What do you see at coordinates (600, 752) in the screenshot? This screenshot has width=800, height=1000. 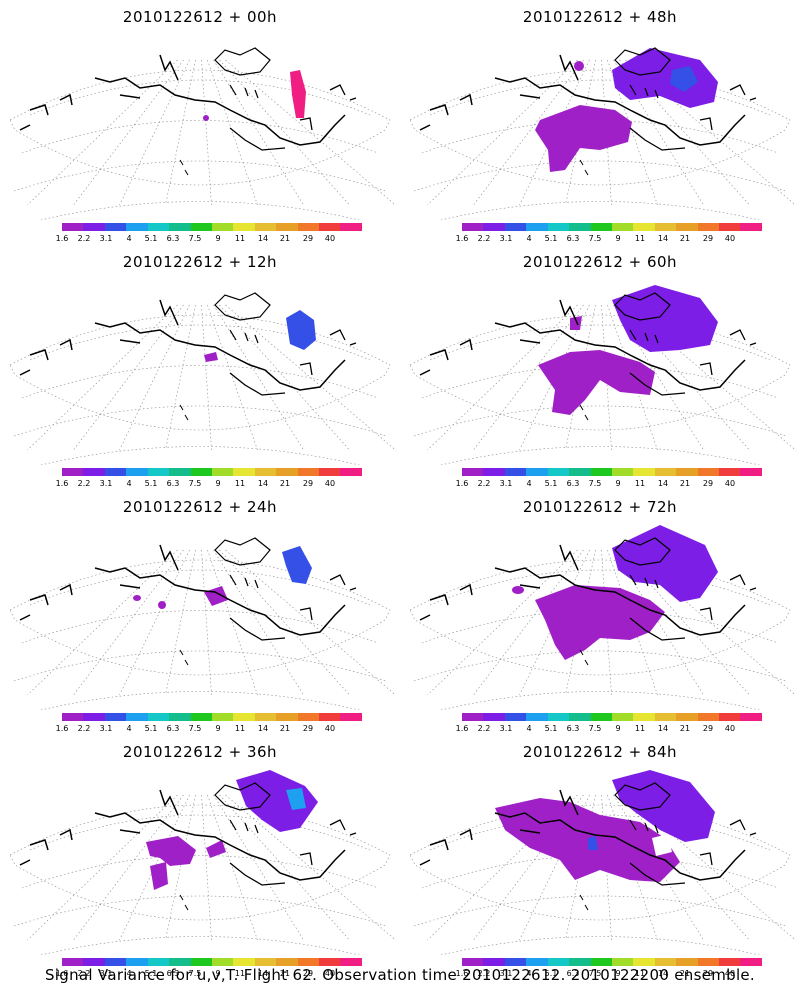 I see `panel-title: 2010122612 + 84h` at bounding box center [600, 752].